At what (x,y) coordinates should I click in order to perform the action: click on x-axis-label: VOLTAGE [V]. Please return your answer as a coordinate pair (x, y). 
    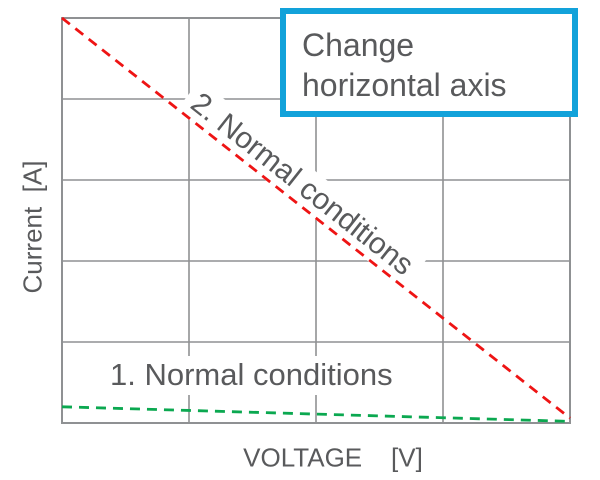
    Looking at the image, I should click on (333, 457).